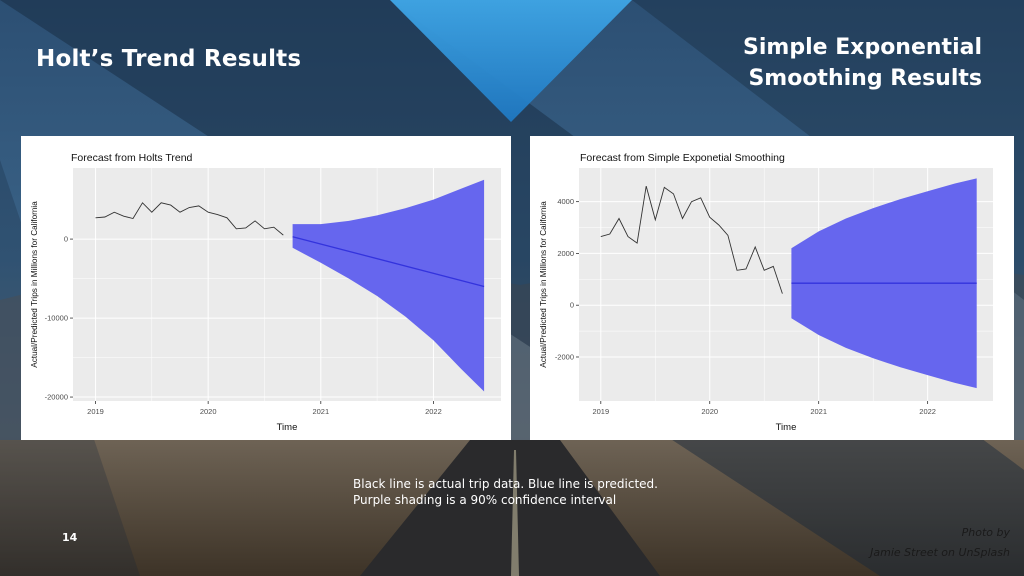 The width and height of the screenshot is (1024, 576). What do you see at coordinates (940, 552) in the screenshot?
I see `photo-credit-line-2: Jamie Street on UnSplash` at bounding box center [940, 552].